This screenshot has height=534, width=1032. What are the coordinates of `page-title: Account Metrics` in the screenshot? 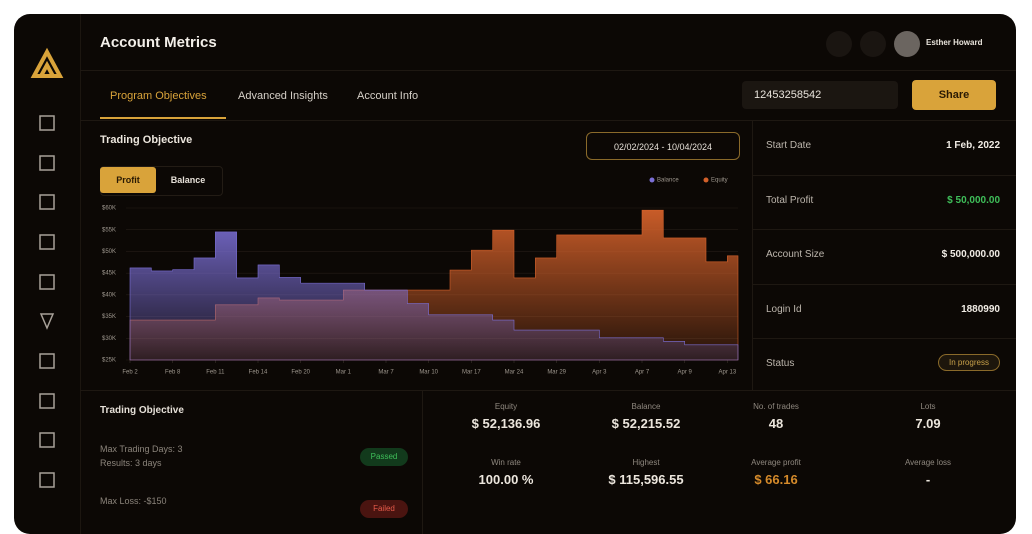 It's located at (158, 42).